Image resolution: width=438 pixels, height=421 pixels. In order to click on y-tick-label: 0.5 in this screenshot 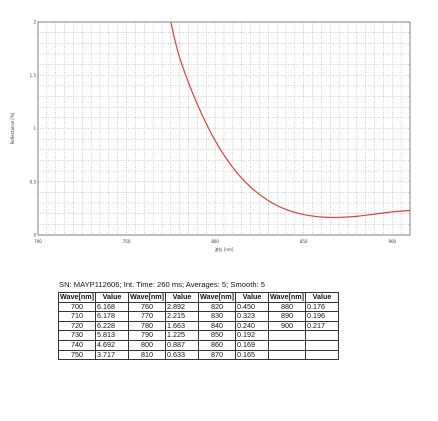, I will do `click(33, 181)`.